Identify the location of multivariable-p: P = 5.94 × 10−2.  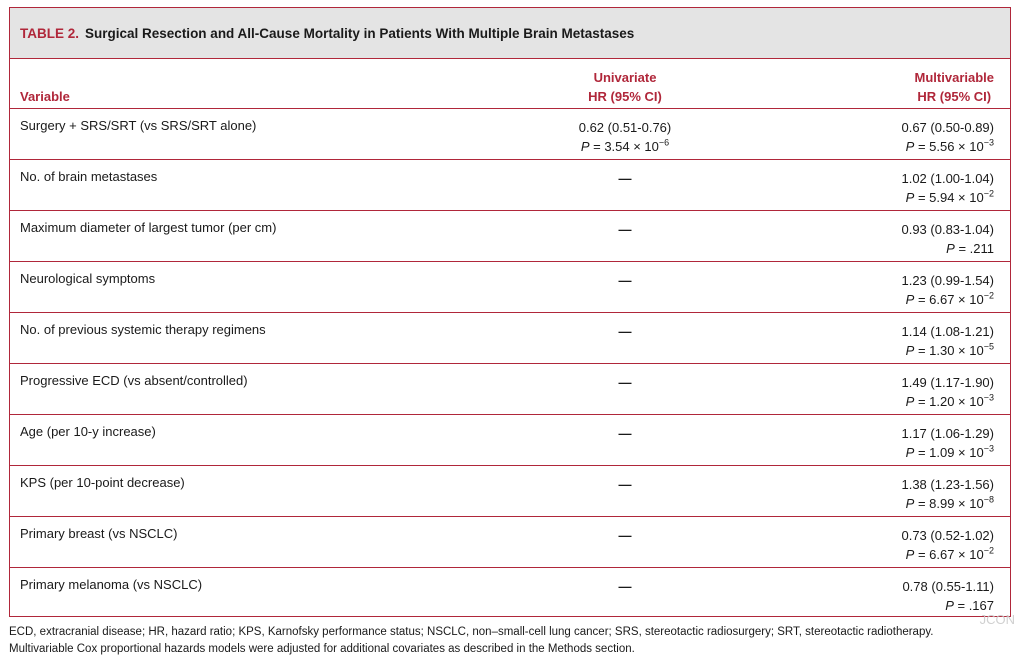
(949, 196).